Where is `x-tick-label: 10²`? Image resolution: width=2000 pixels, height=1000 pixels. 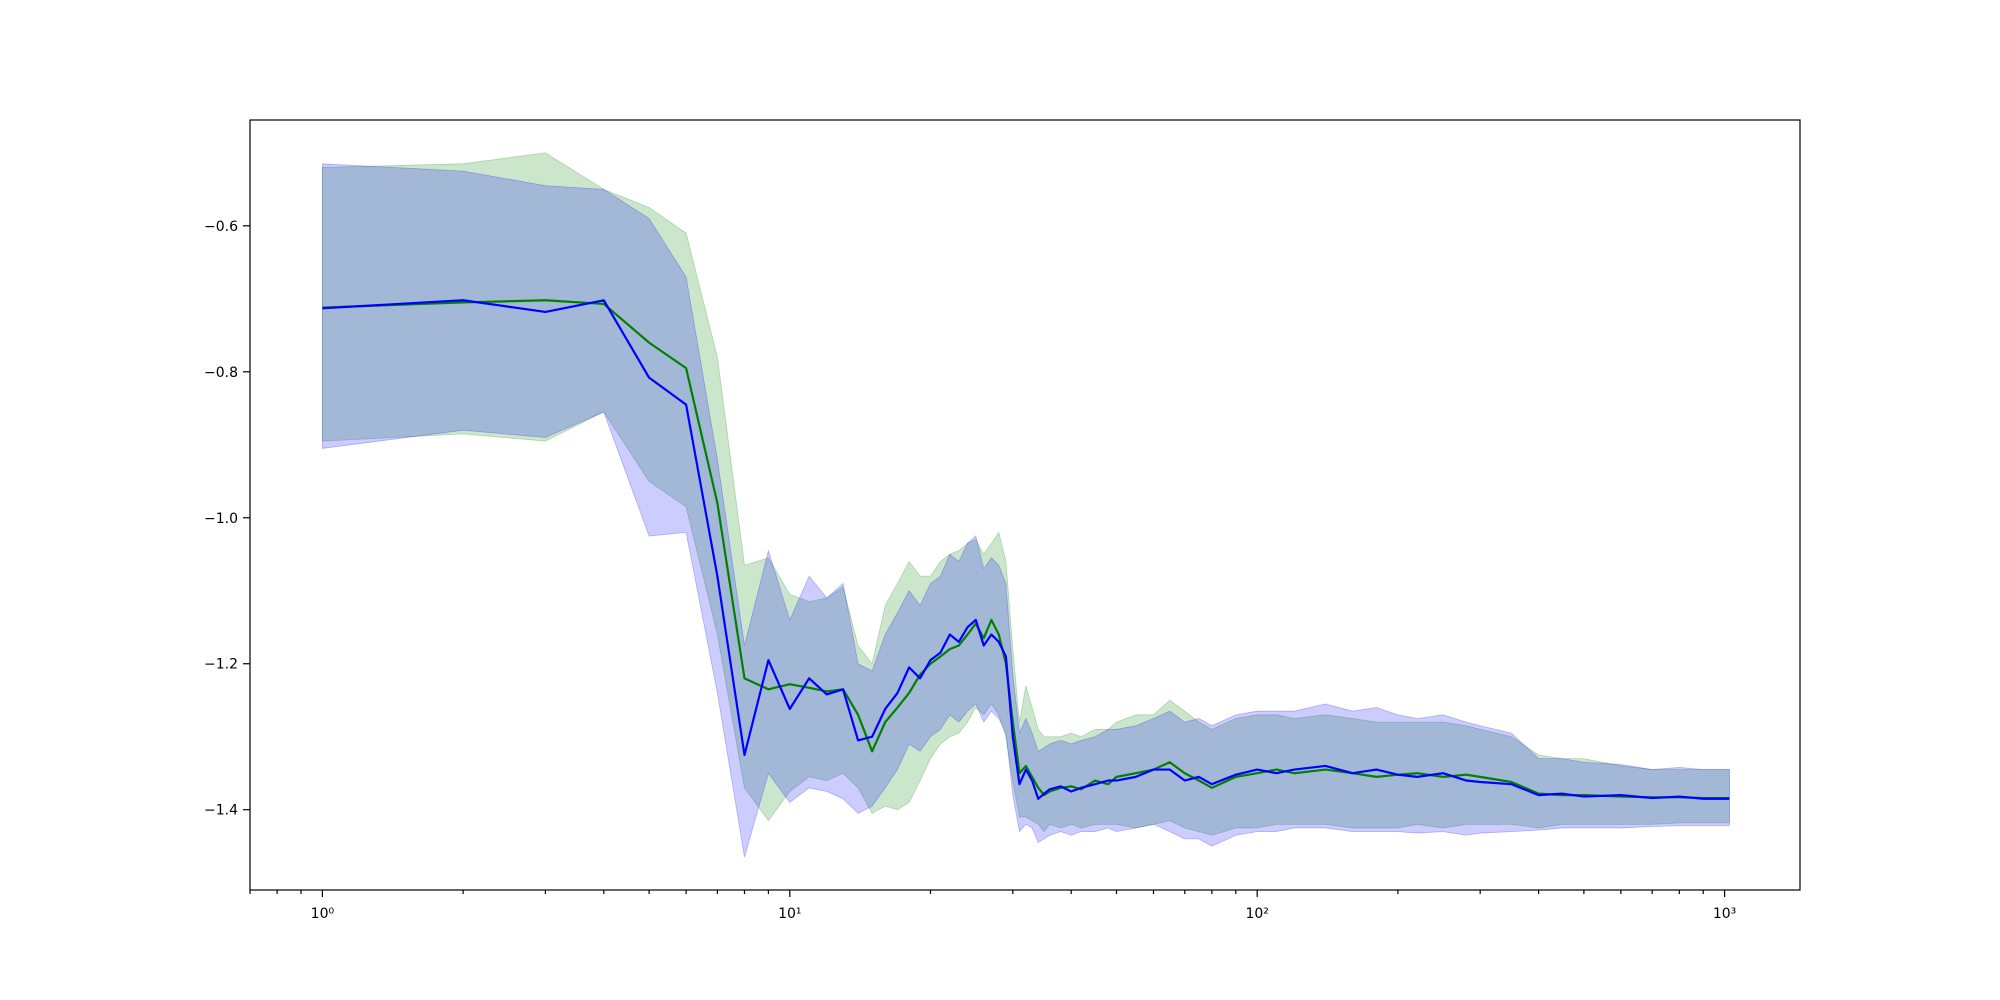 x-tick-label: 10² is located at coordinates (1256, 914).